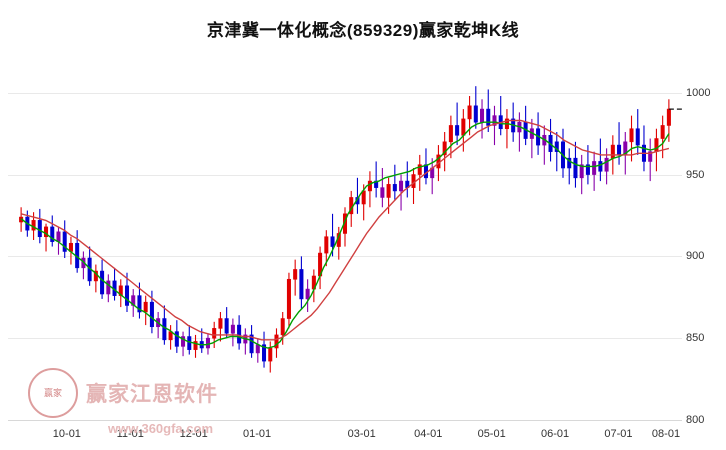 Image resolution: width=726 pixels, height=450 pixels. Describe the element at coordinates (257, 434) in the screenshot. I see `x-tick-label: 01-01` at that location.